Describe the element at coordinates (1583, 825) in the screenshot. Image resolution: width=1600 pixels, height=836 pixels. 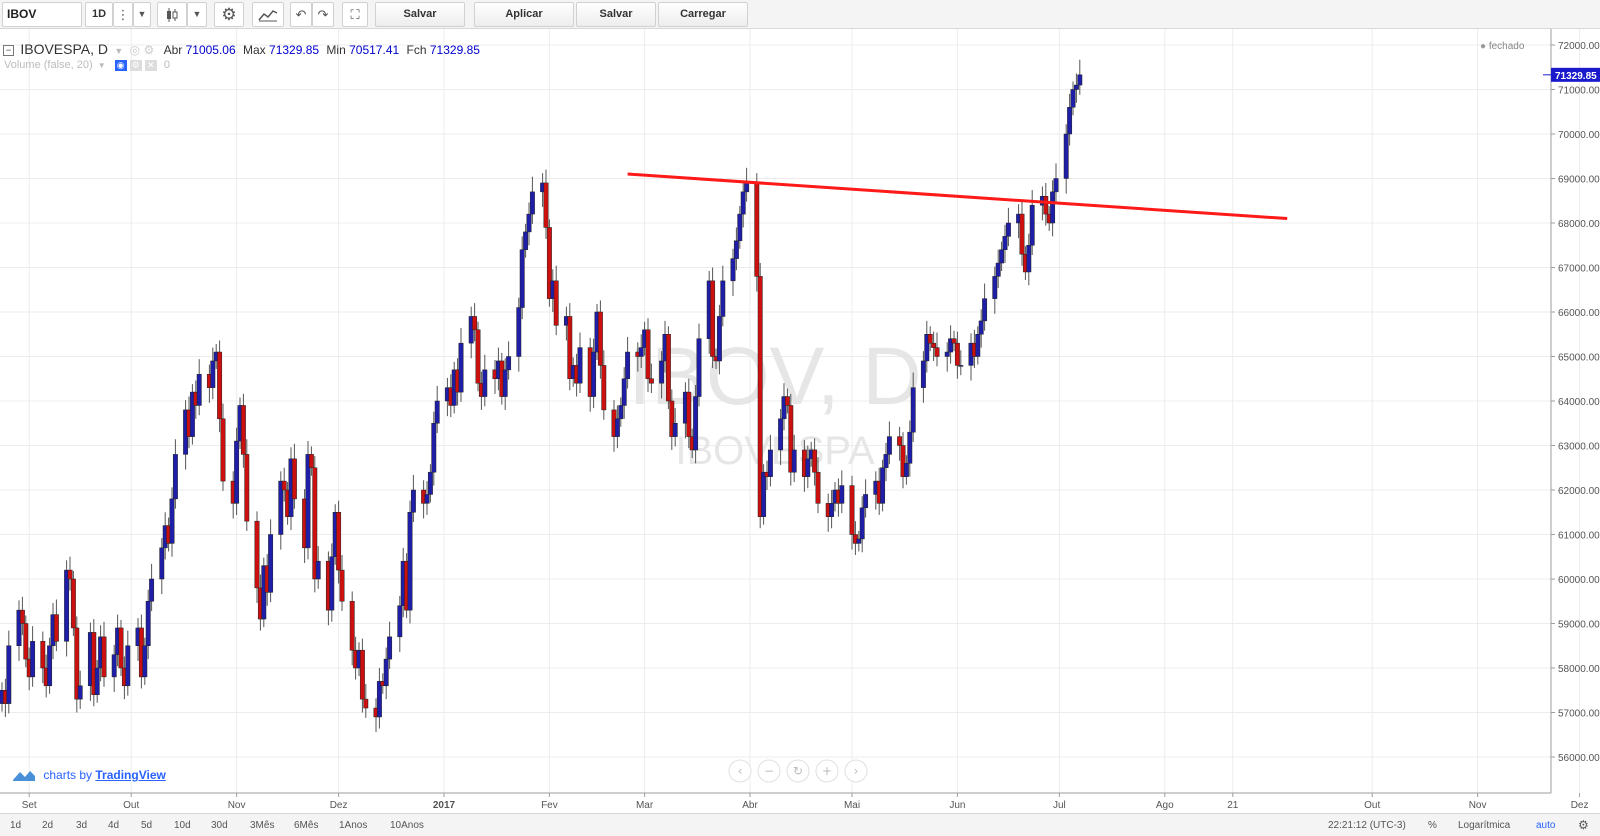
I see `gear-icon: ⚙` at that location.